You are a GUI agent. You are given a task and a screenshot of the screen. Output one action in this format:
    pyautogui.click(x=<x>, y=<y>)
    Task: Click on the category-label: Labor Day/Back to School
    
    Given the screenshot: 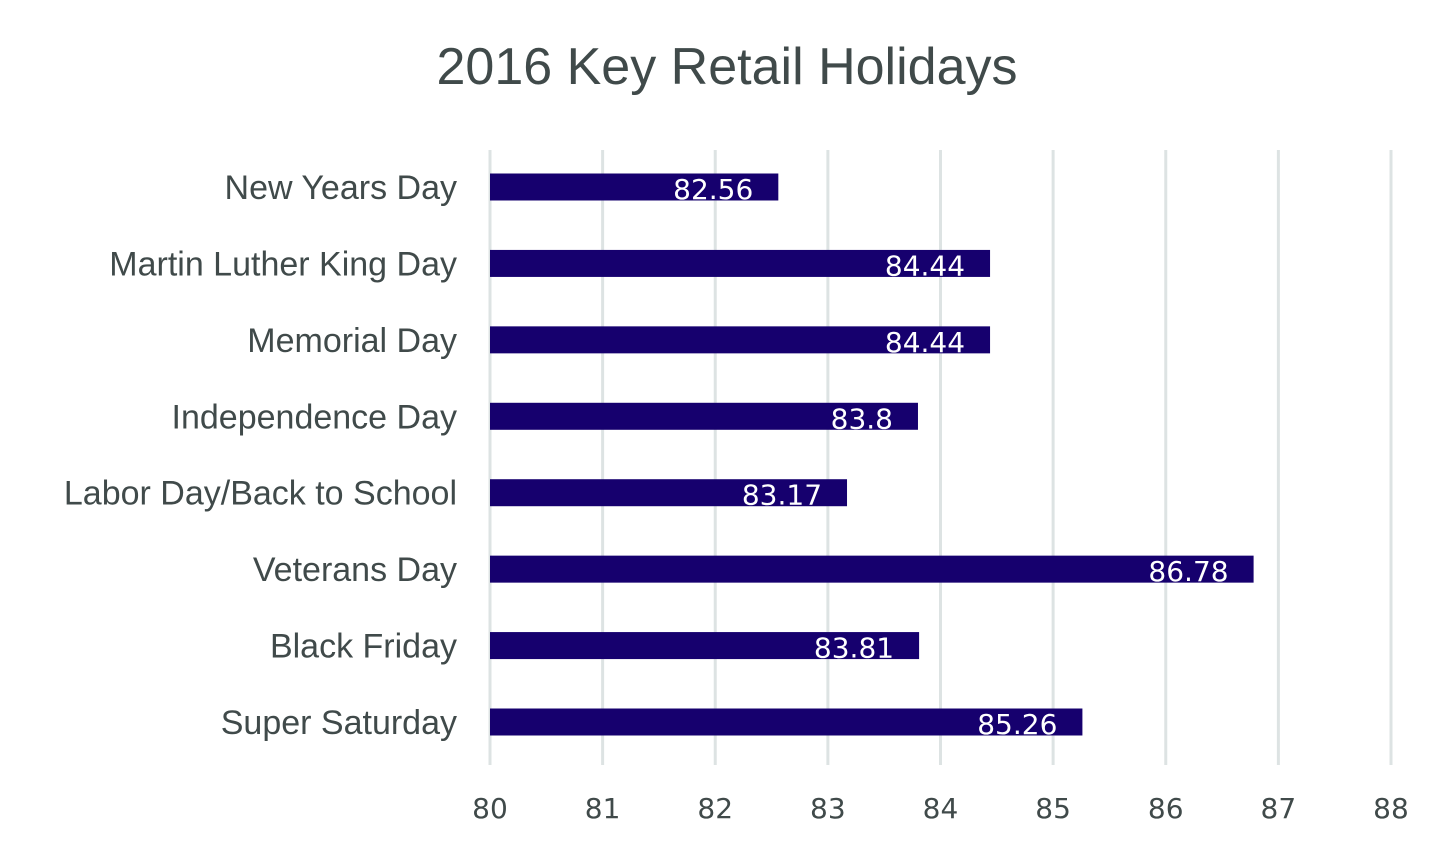 What is the action you would take?
    pyautogui.click(x=260, y=494)
    